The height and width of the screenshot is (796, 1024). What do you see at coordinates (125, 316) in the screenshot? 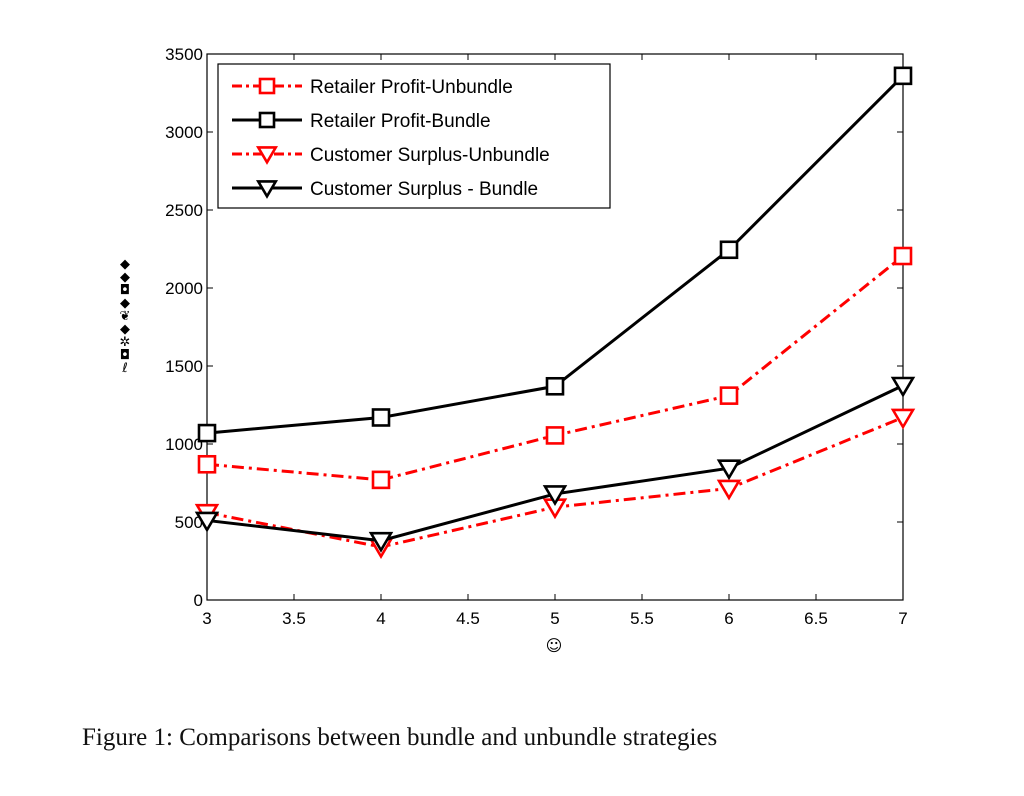
I see `y-axis-label-glyph: ❦` at bounding box center [125, 316].